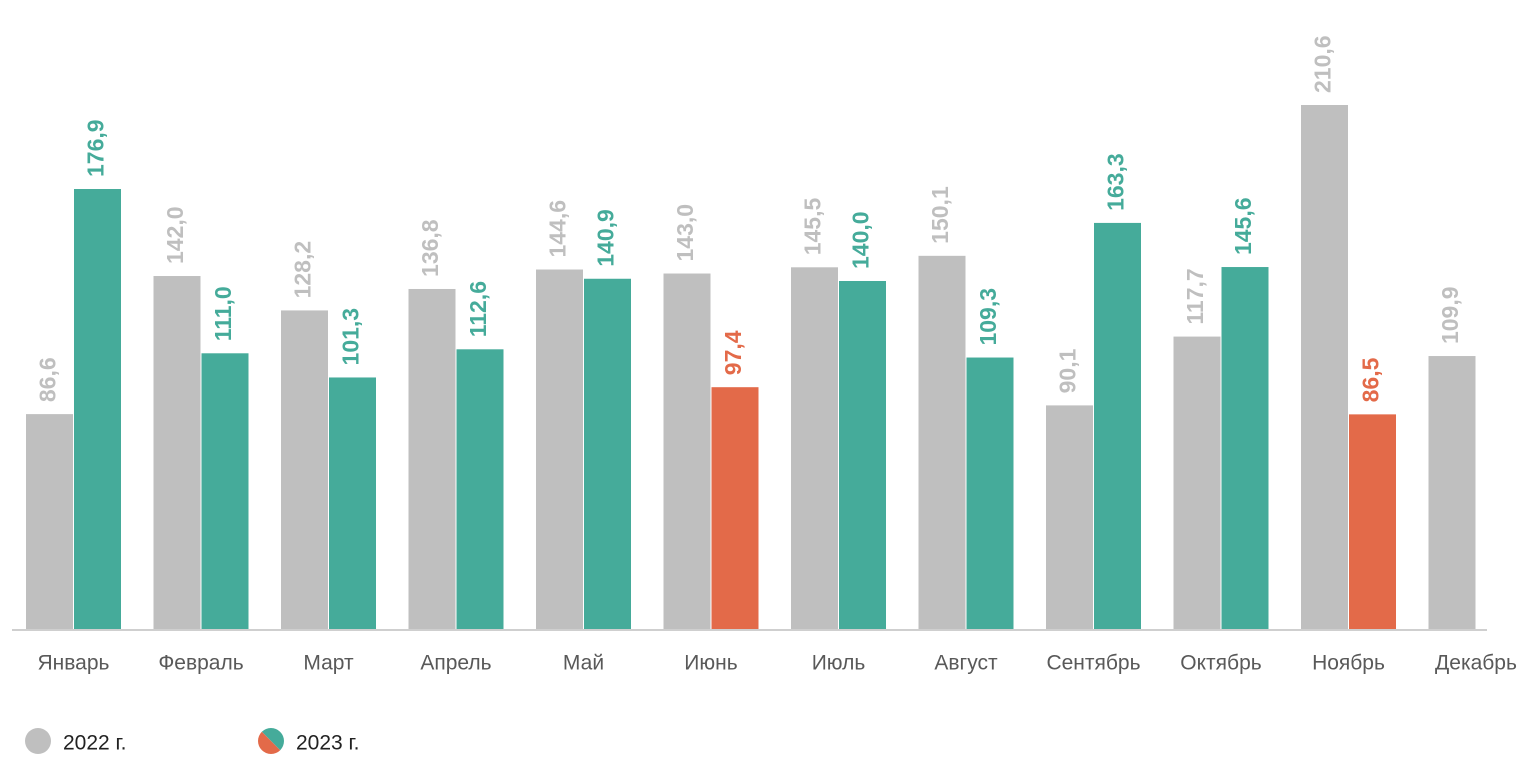  I want to click on value-label: 111,0, so click(223, 313).